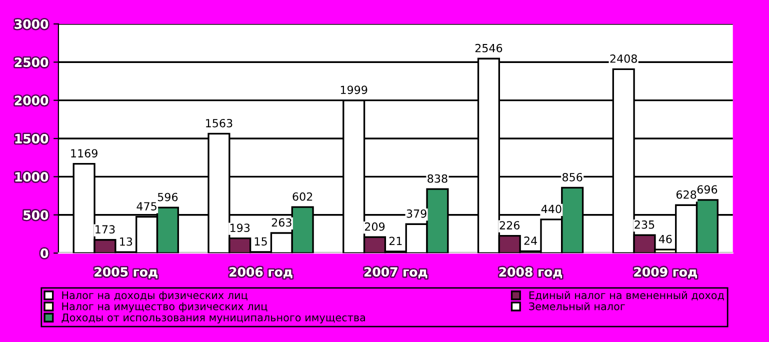  Describe the element at coordinates (36, 215) in the screenshot. I see `y-tick-label: 500` at that location.